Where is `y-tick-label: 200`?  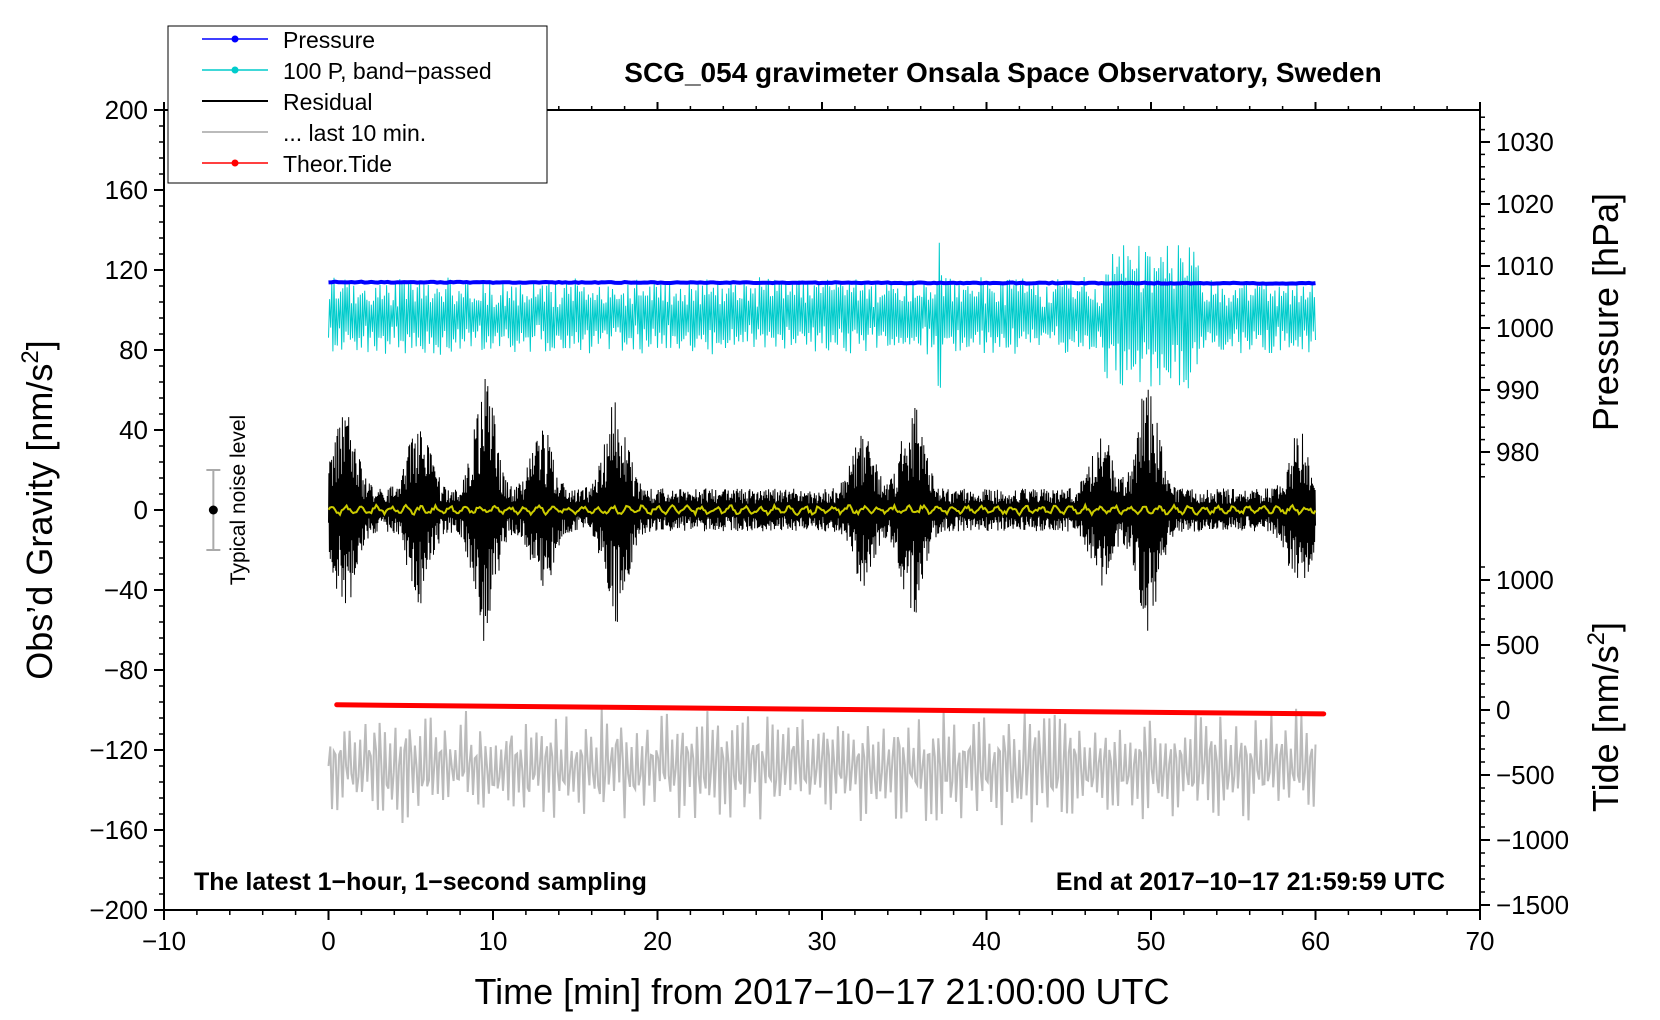
y-tick-label: 200 is located at coordinates (126, 110).